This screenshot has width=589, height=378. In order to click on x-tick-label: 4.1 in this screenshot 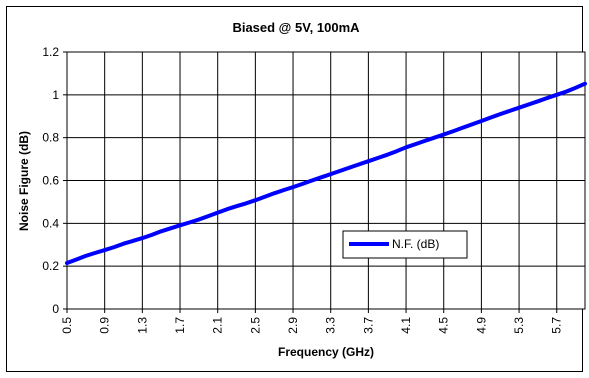, I will do `click(406, 325)`.